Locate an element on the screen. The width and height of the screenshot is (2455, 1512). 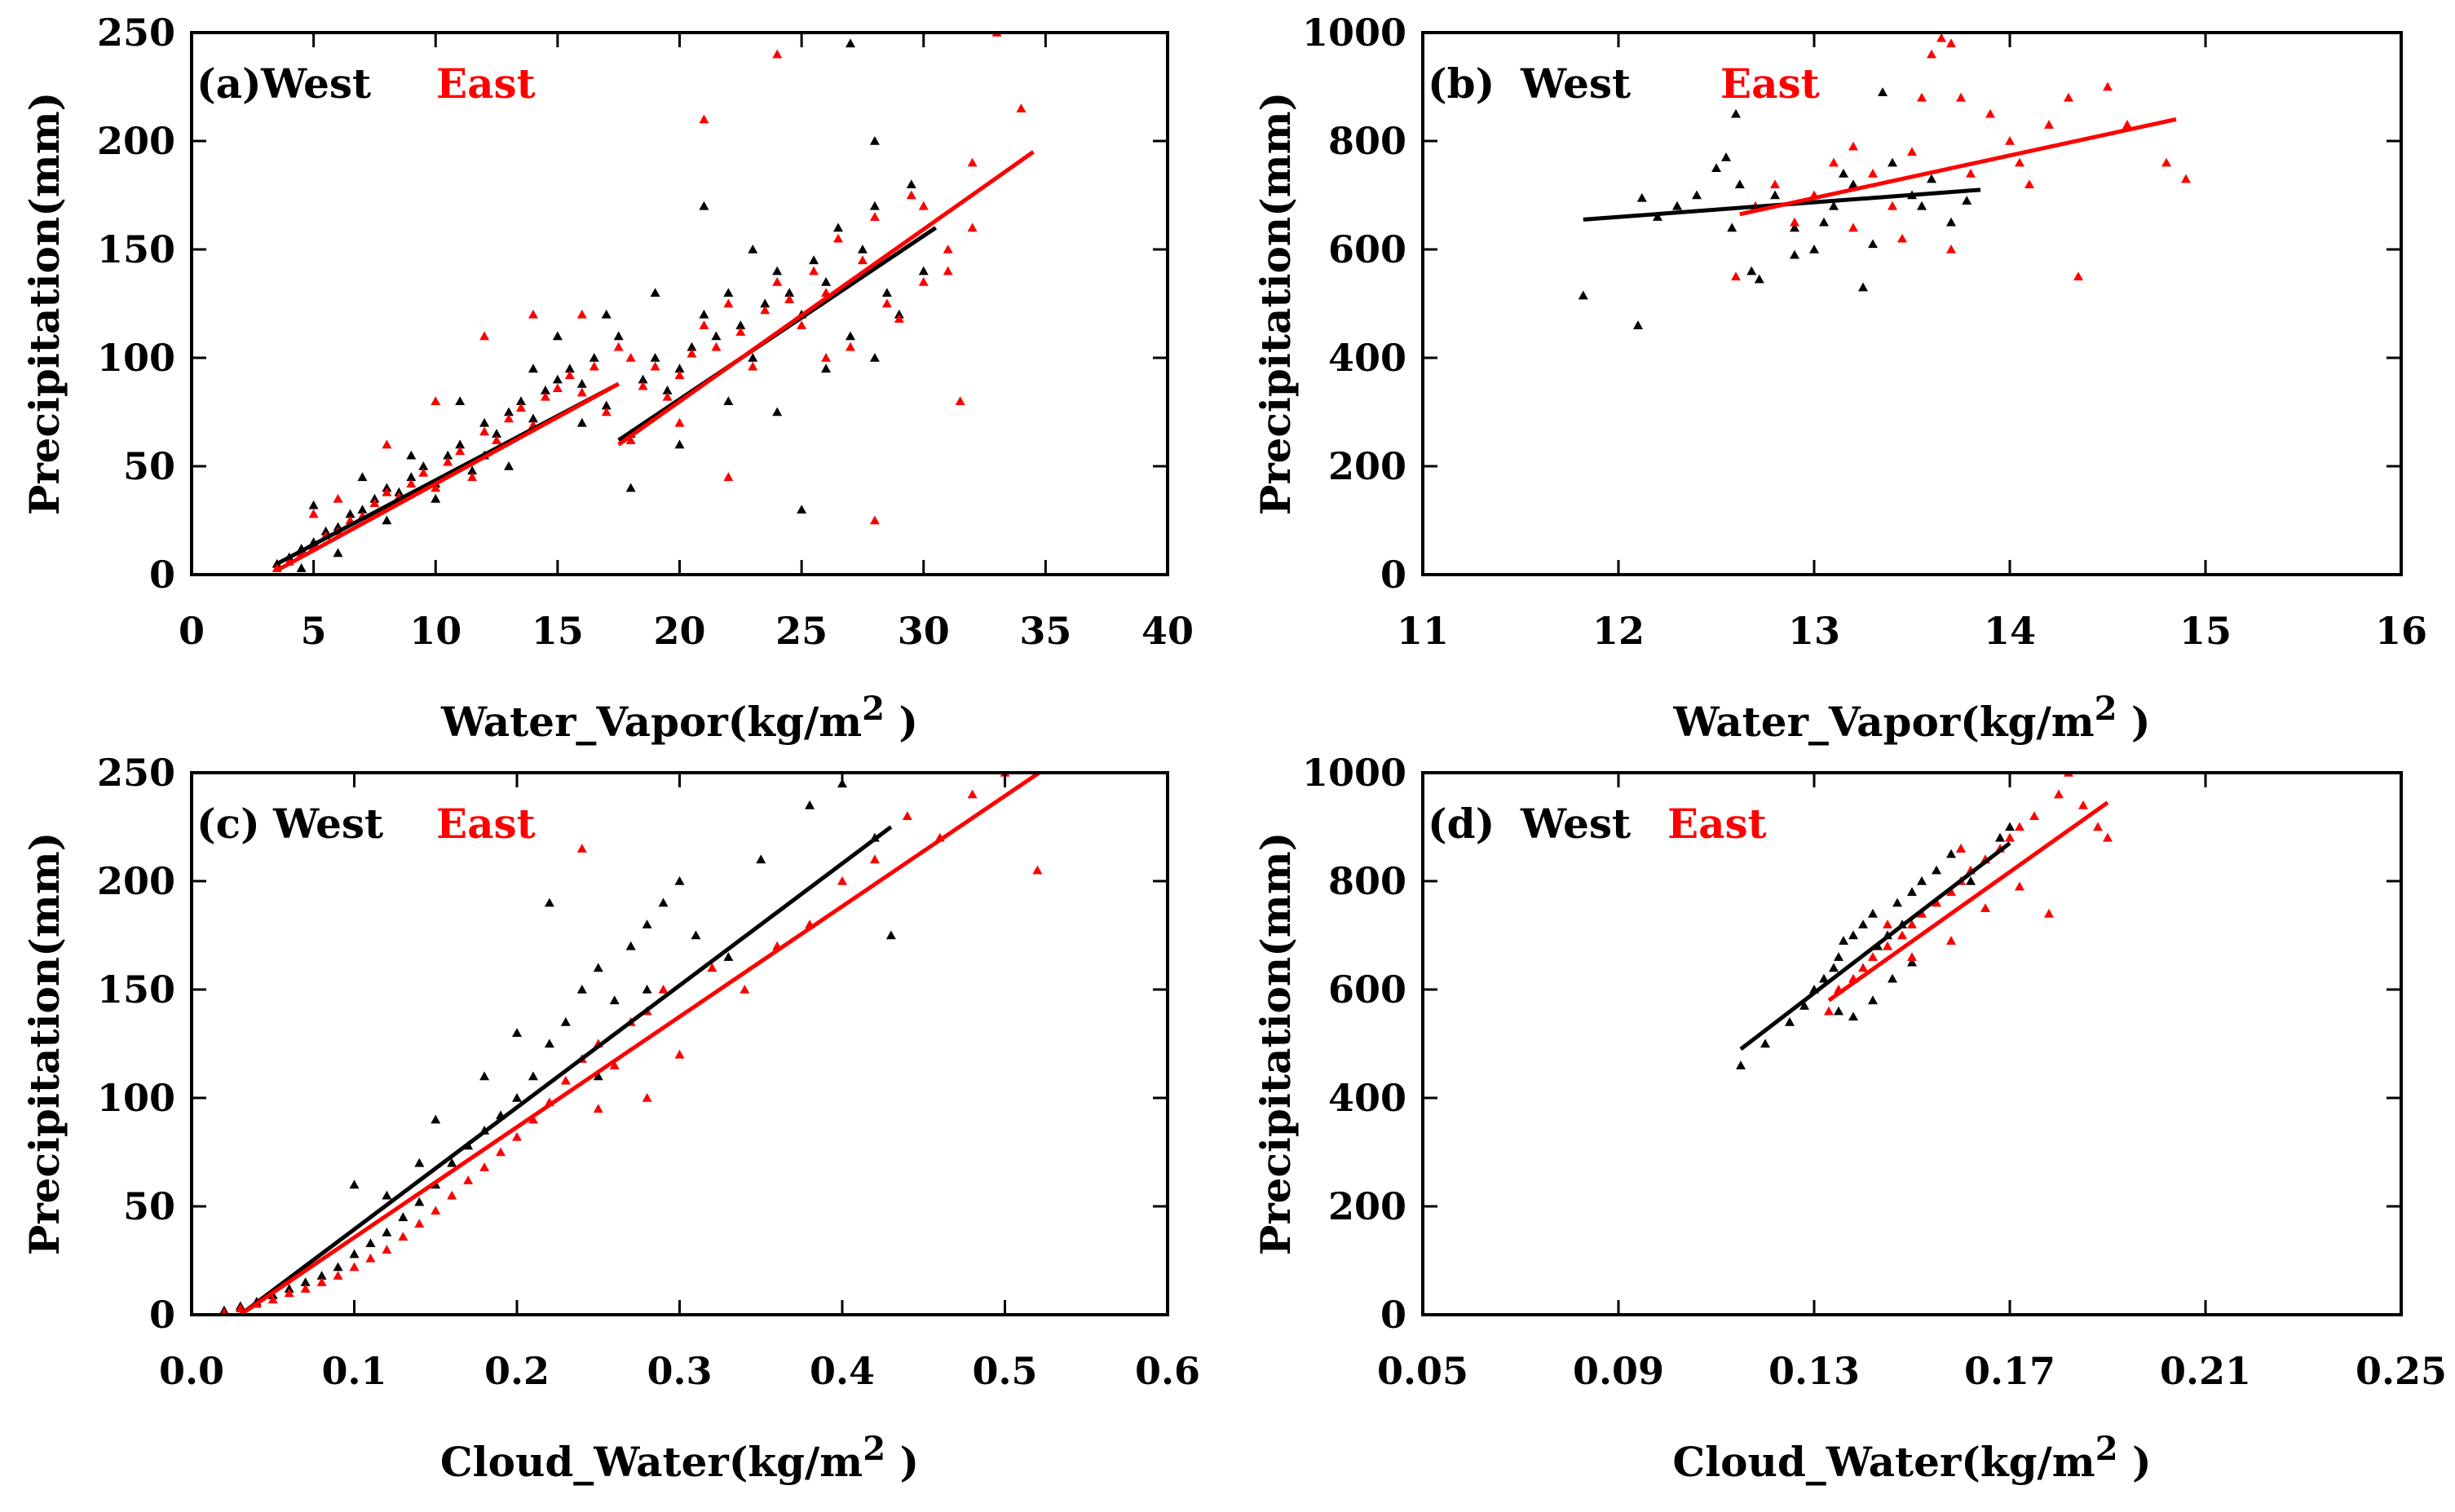
x-tick-label: 11 is located at coordinates (1423, 631).